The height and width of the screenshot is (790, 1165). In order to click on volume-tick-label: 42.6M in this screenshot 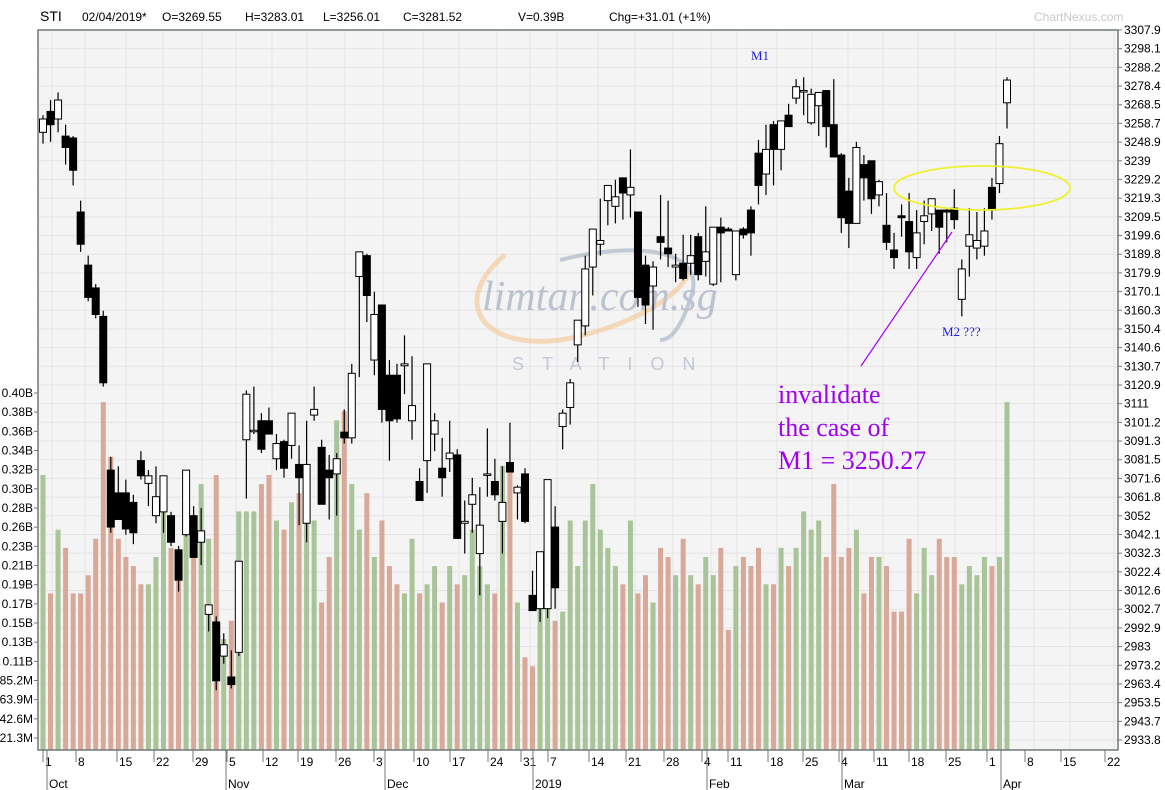, I will do `click(16, 719)`.